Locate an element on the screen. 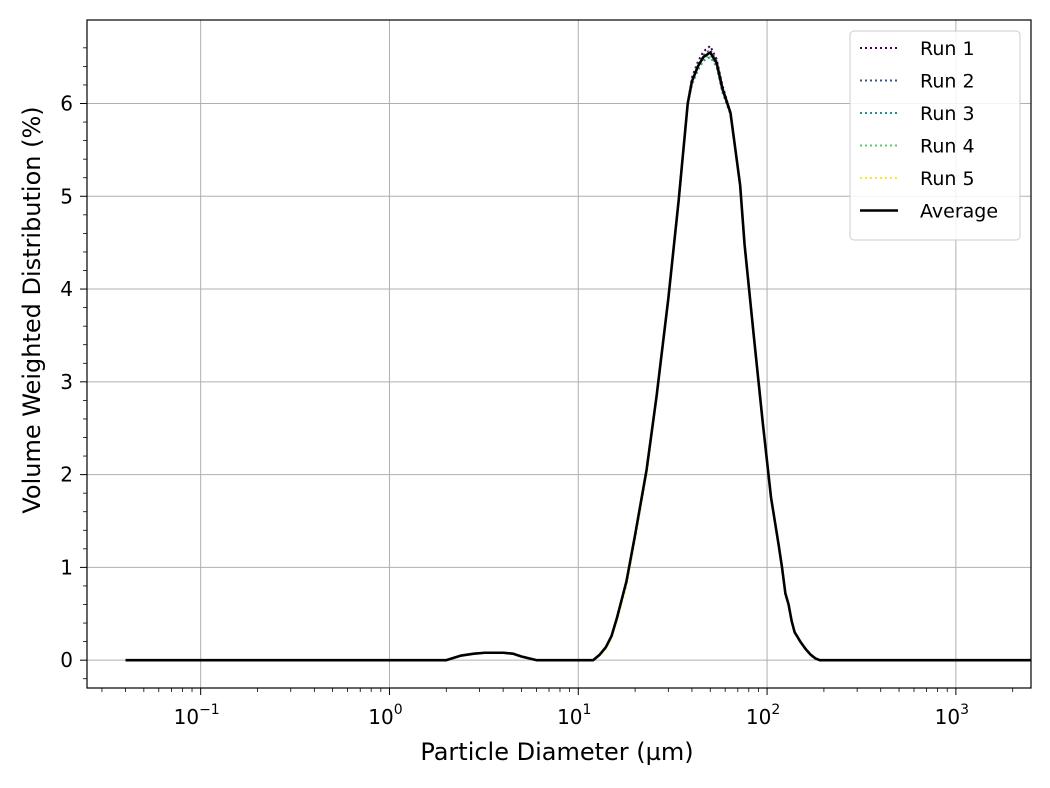  legend-label: Run 2 is located at coordinates (947, 82).